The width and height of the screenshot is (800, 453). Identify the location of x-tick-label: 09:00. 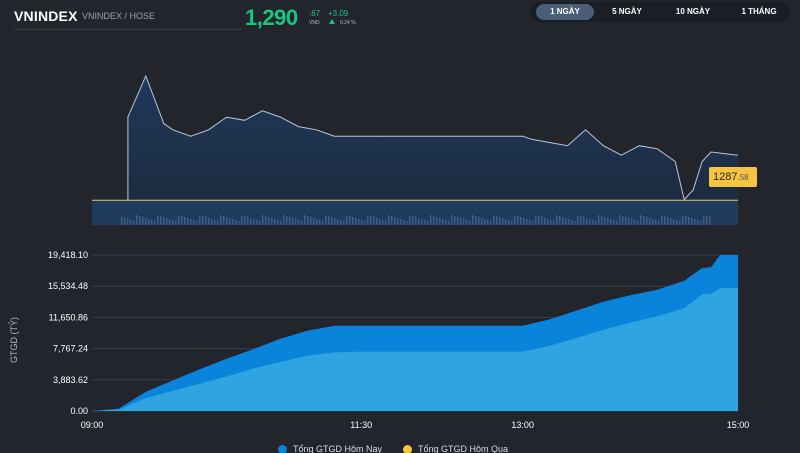
(92, 425).